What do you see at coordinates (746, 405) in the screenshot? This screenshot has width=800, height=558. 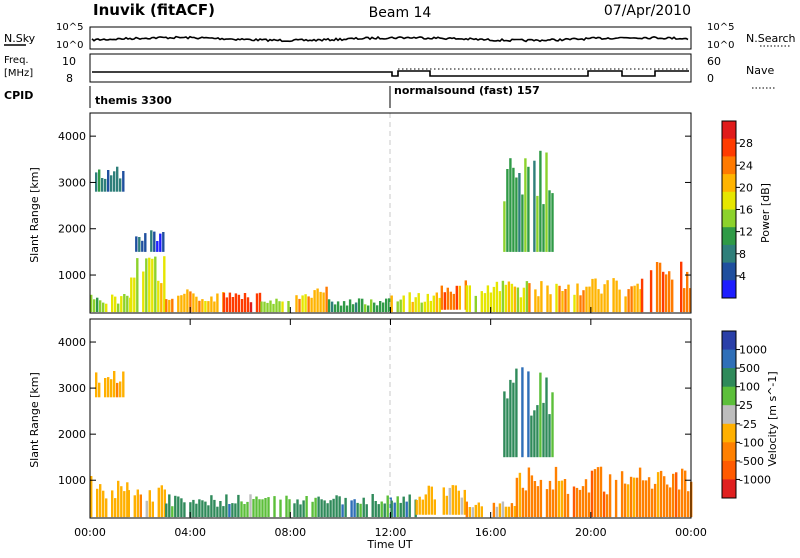 I see `colorbar-label: 25` at bounding box center [746, 405].